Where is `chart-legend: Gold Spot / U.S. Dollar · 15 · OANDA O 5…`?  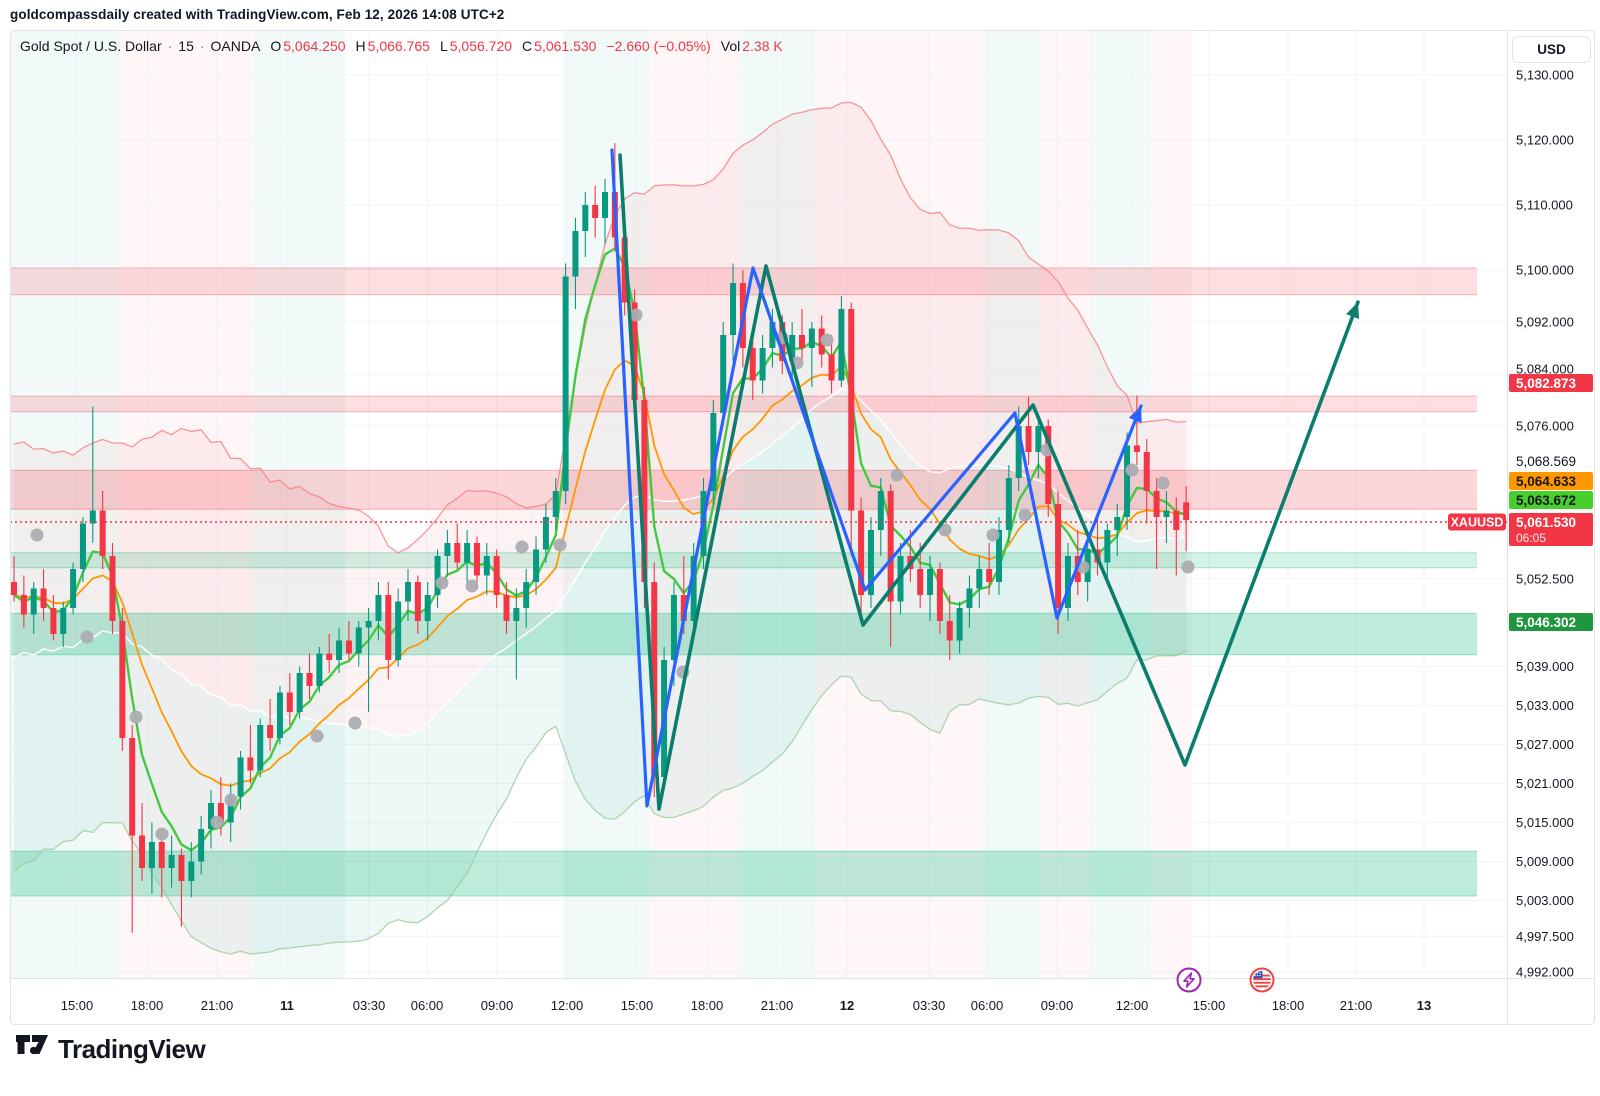
chart-legend: Gold Spot / U.S. Dollar · 15 · OANDA O 5… is located at coordinates (401, 46).